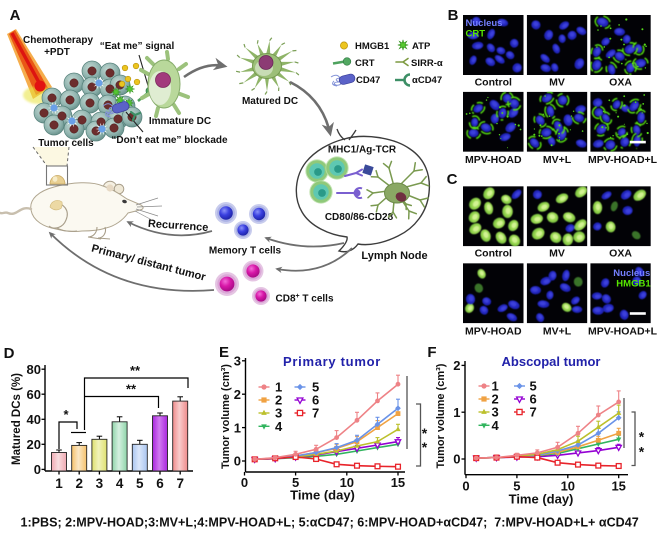 The width and height of the screenshot is (663, 543). What do you see at coordinates (66, 143) in the screenshot?
I see `svg-text: Tumor cells` at bounding box center [66, 143].